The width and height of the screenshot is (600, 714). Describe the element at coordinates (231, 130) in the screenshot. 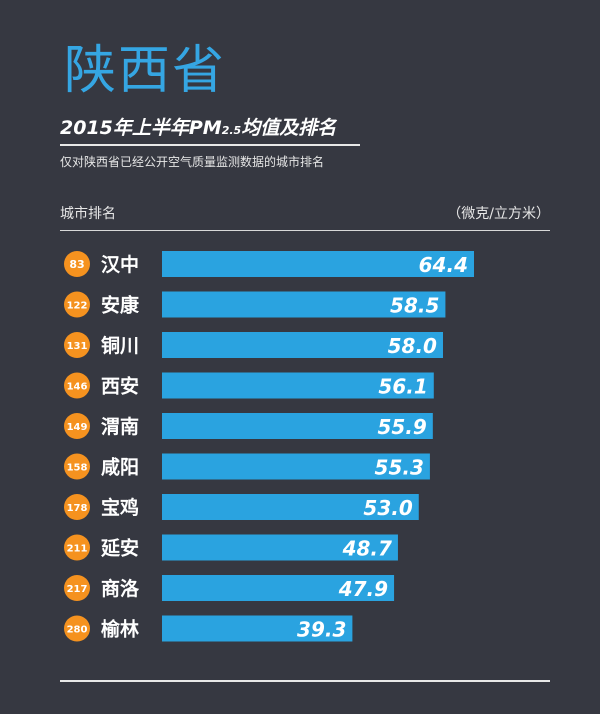

I see `subtitle-subscript: 2.5` at that location.